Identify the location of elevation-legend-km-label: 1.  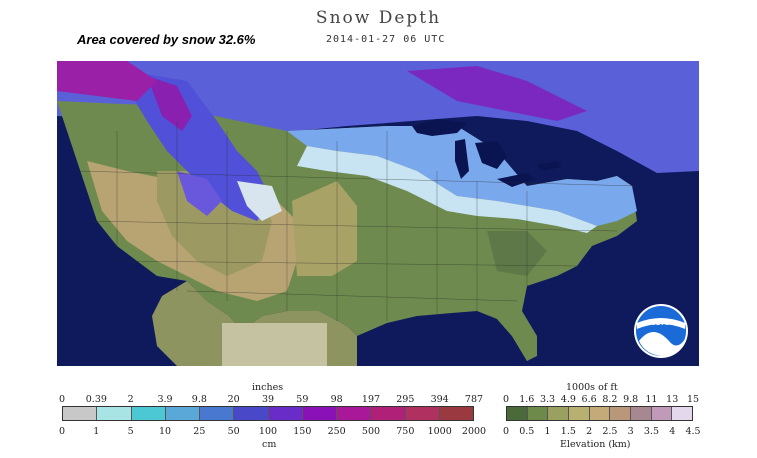
(547, 431).